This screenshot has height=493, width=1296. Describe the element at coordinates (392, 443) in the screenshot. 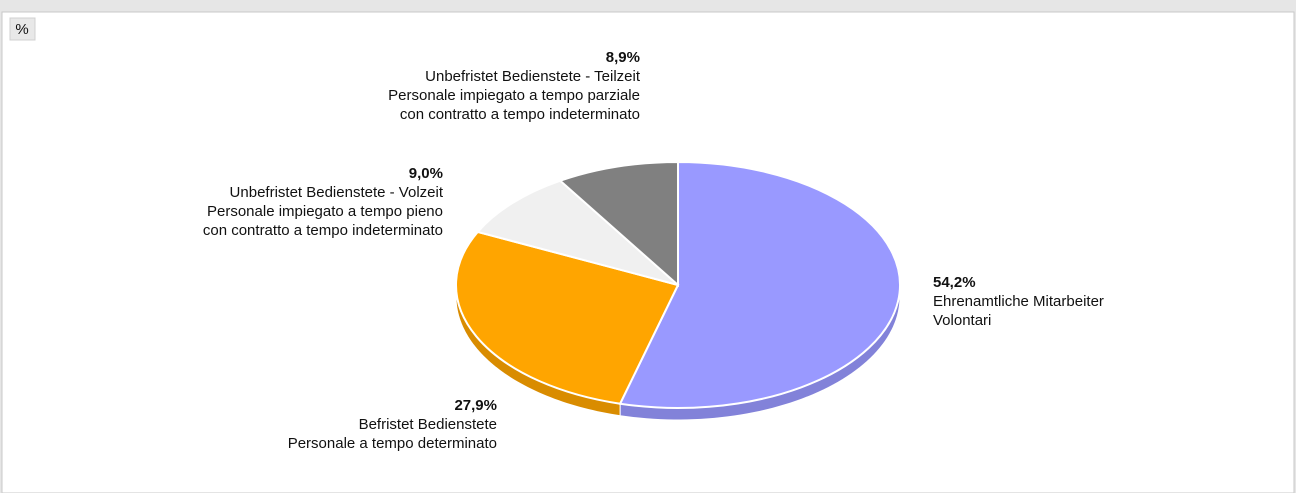

I see `slice-label: Personale a tempo determinato` at that location.